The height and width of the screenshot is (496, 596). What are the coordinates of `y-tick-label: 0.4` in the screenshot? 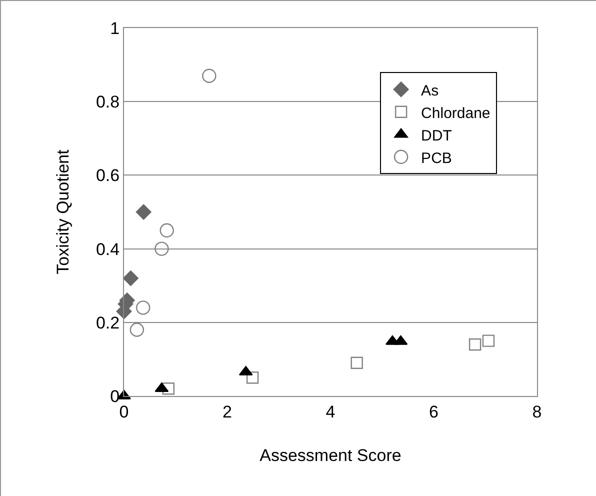 It's located at (108, 249).